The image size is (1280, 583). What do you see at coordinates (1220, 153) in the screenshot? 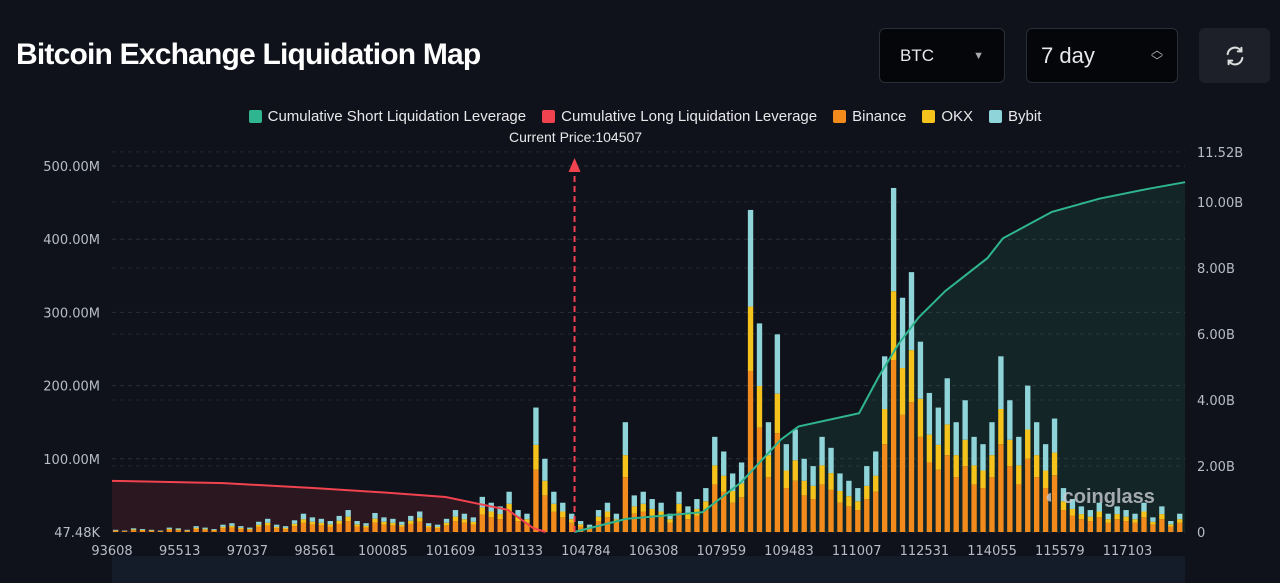
I see `y-right-tick-label: 11.52B` at bounding box center [1220, 153].